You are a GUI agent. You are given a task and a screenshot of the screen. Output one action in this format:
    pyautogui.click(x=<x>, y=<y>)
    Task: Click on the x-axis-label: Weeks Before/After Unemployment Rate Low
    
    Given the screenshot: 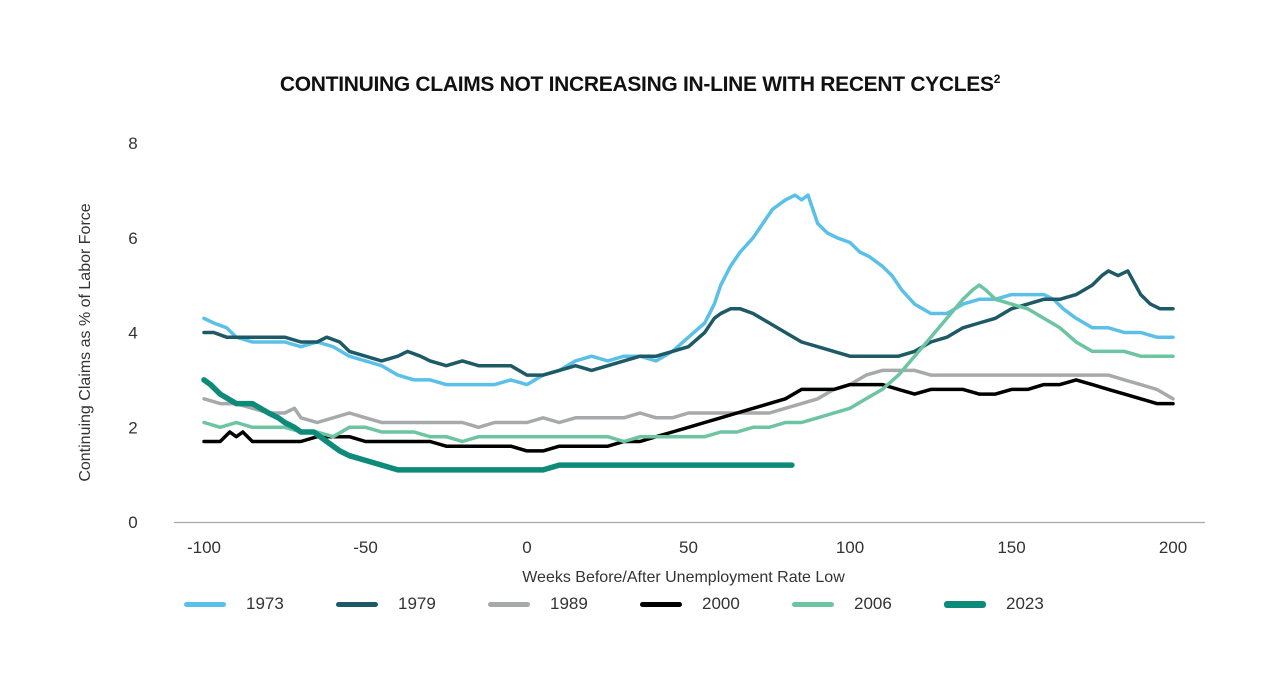 What is the action you would take?
    pyautogui.click(x=683, y=577)
    